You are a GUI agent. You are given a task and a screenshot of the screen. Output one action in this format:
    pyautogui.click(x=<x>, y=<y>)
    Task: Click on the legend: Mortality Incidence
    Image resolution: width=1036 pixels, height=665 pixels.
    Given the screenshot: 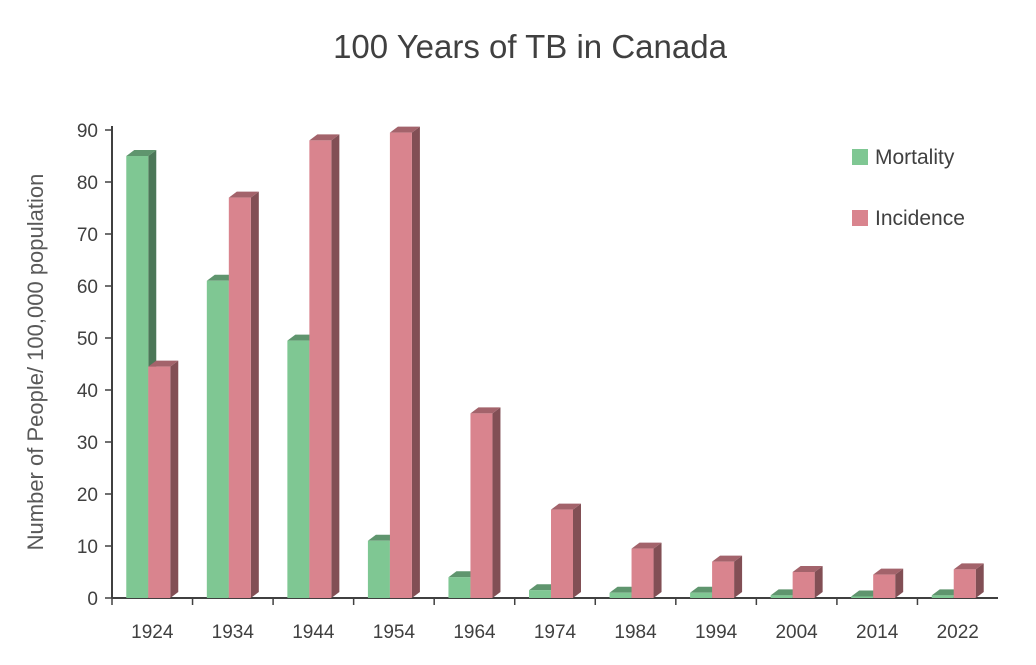 What is the action you would take?
    pyautogui.click(x=908, y=188)
    